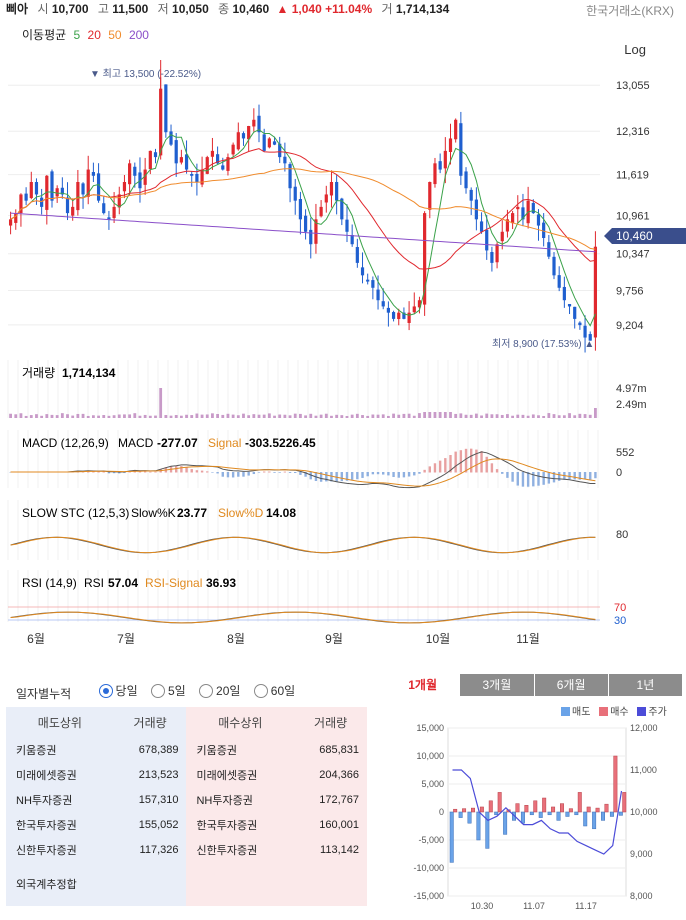 Image resolution: width=686 pixels, height=920 pixels. What do you see at coordinates (60, 849) in the screenshot?
I see `sell-broker-name: 신한투자증권` at bounding box center [60, 849].